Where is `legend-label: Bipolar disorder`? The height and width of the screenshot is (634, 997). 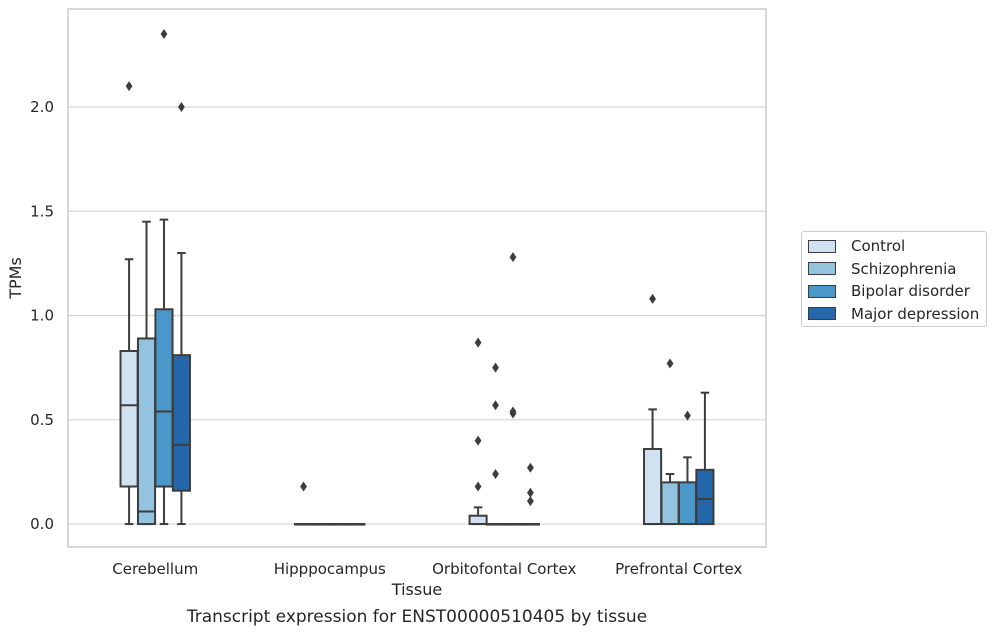
legend-label: Bipolar disorder is located at coordinates (910, 291).